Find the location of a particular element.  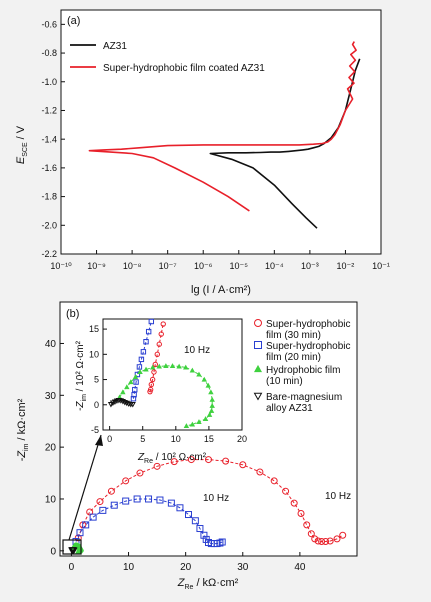

panel-a-x-tick-label: 10⁻⁹ is located at coordinates (96, 266).